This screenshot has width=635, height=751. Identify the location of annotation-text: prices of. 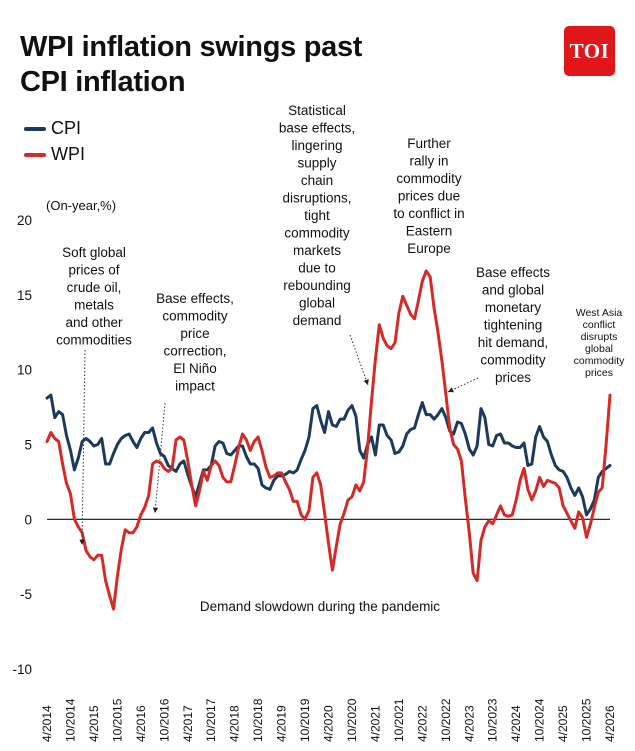
(93, 270).